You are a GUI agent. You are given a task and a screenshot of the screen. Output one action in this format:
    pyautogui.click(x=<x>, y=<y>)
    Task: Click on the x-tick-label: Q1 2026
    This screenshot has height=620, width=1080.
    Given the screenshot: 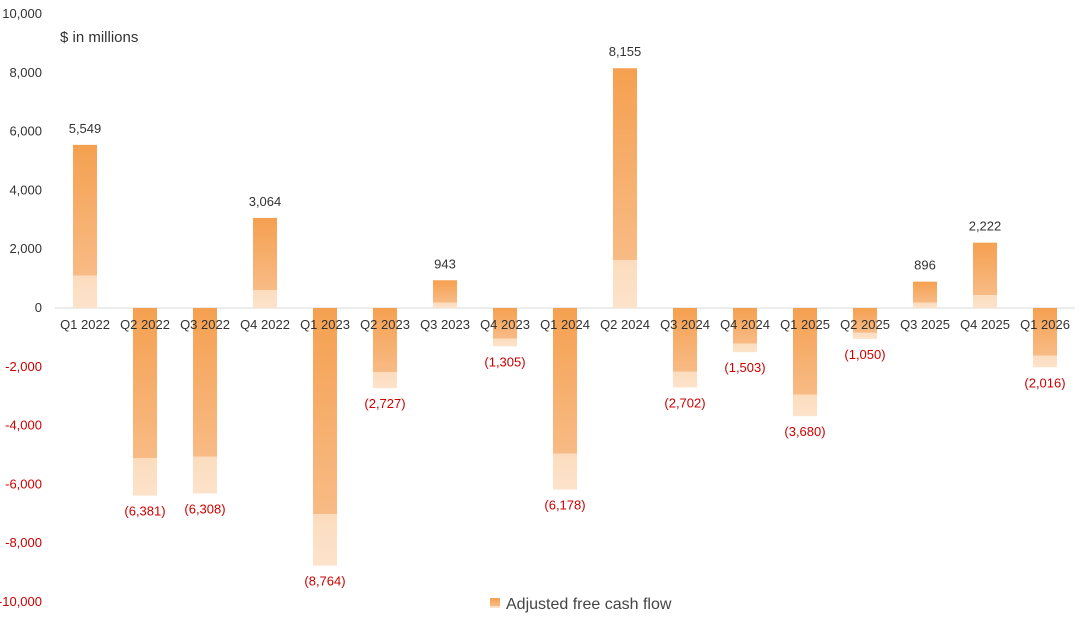 What is the action you would take?
    pyautogui.click(x=1045, y=324)
    